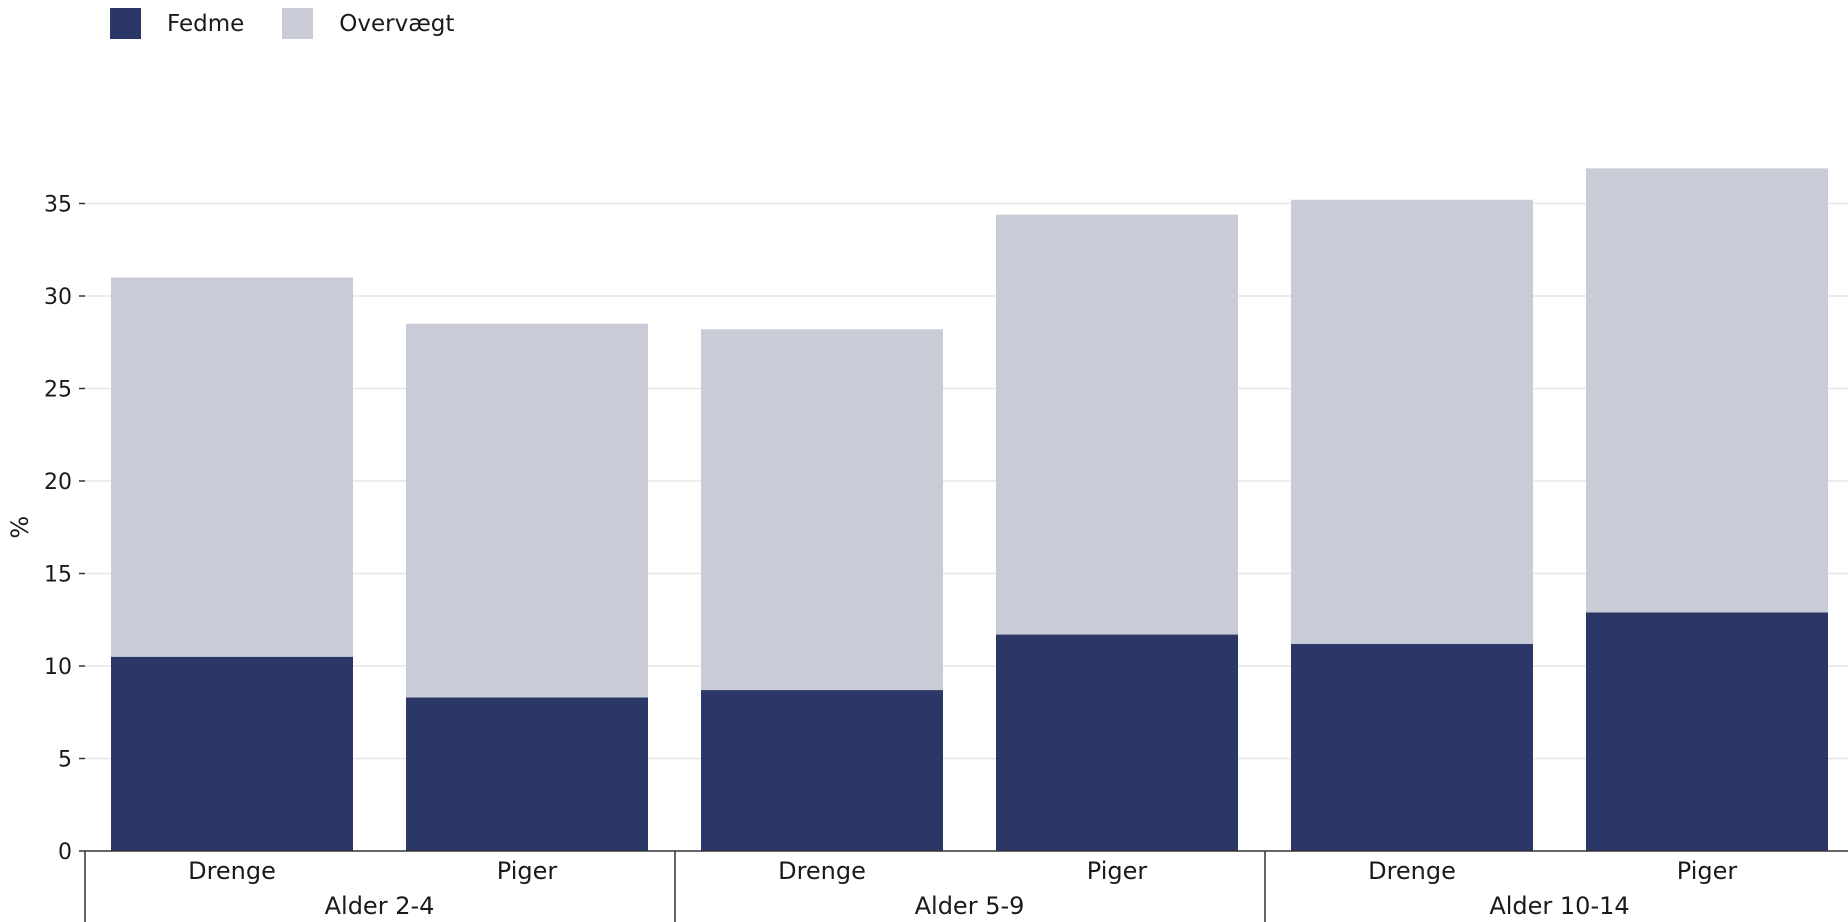 Image resolution: width=1848 pixels, height=922 pixels. Describe the element at coordinates (20, 527) in the screenshot. I see `y-axis-label: %` at that location.